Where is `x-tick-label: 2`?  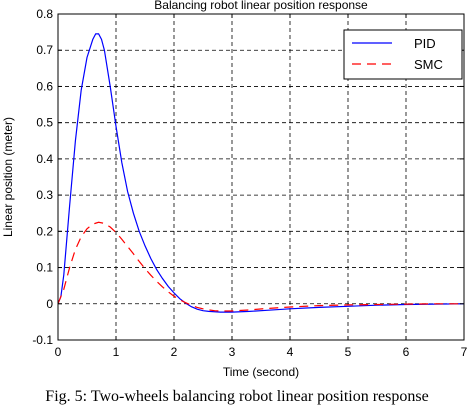
x-tick-label: 2 is located at coordinates (174, 352).